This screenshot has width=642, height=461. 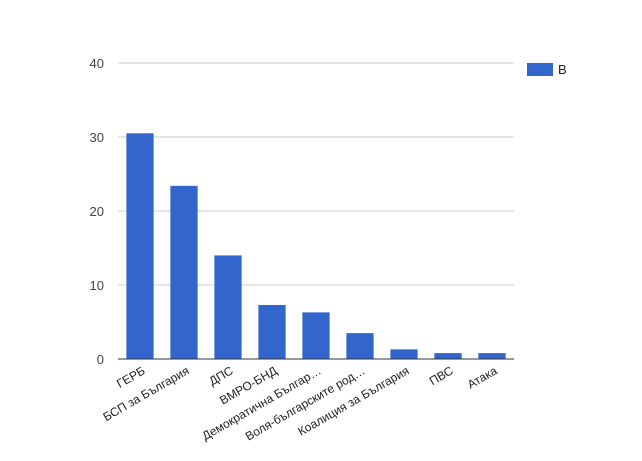 I want to click on y-tick-label: 20, so click(x=97, y=211).